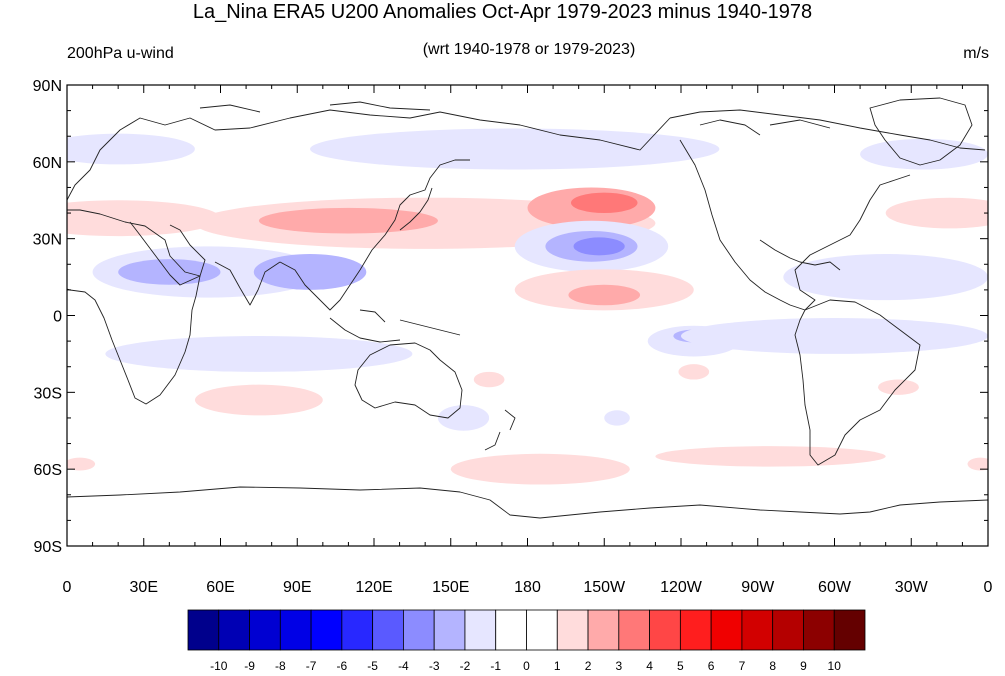  Describe the element at coordinates (525, 666) in the screenshot. I see `colorbar-labels: -10 -9 -8 -7 -6 -5 -4 -3 -2 -1 0 1 2 3 4 5 6 7 8 9 10` at that location.